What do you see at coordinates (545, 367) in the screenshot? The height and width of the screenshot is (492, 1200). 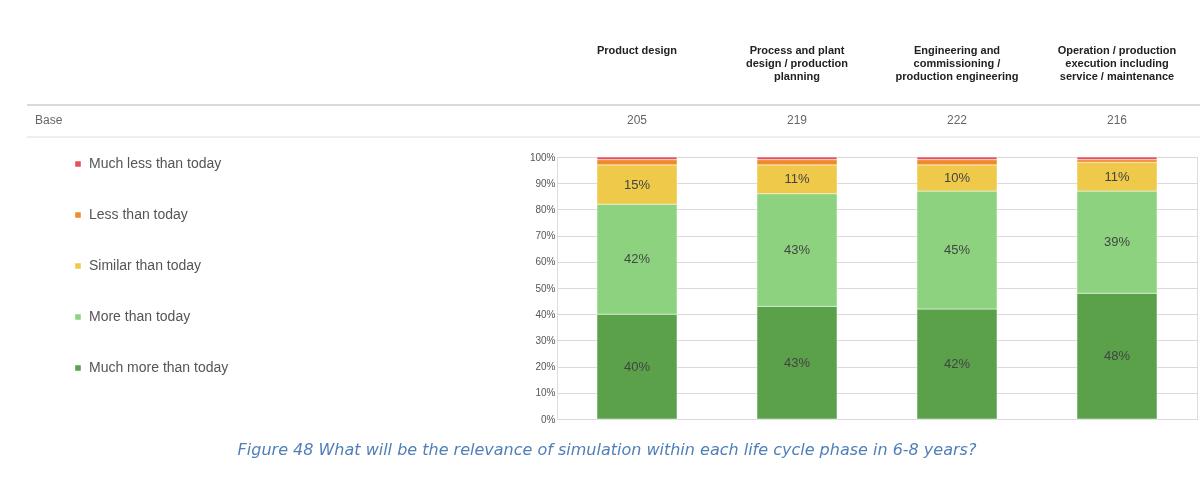 I see `y-tick-label: 20%` at bounding box center [545, 367].